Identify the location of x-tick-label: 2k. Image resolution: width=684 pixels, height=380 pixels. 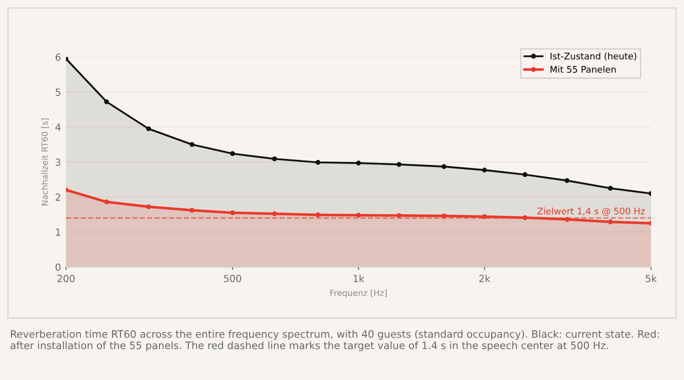
(484, 278).